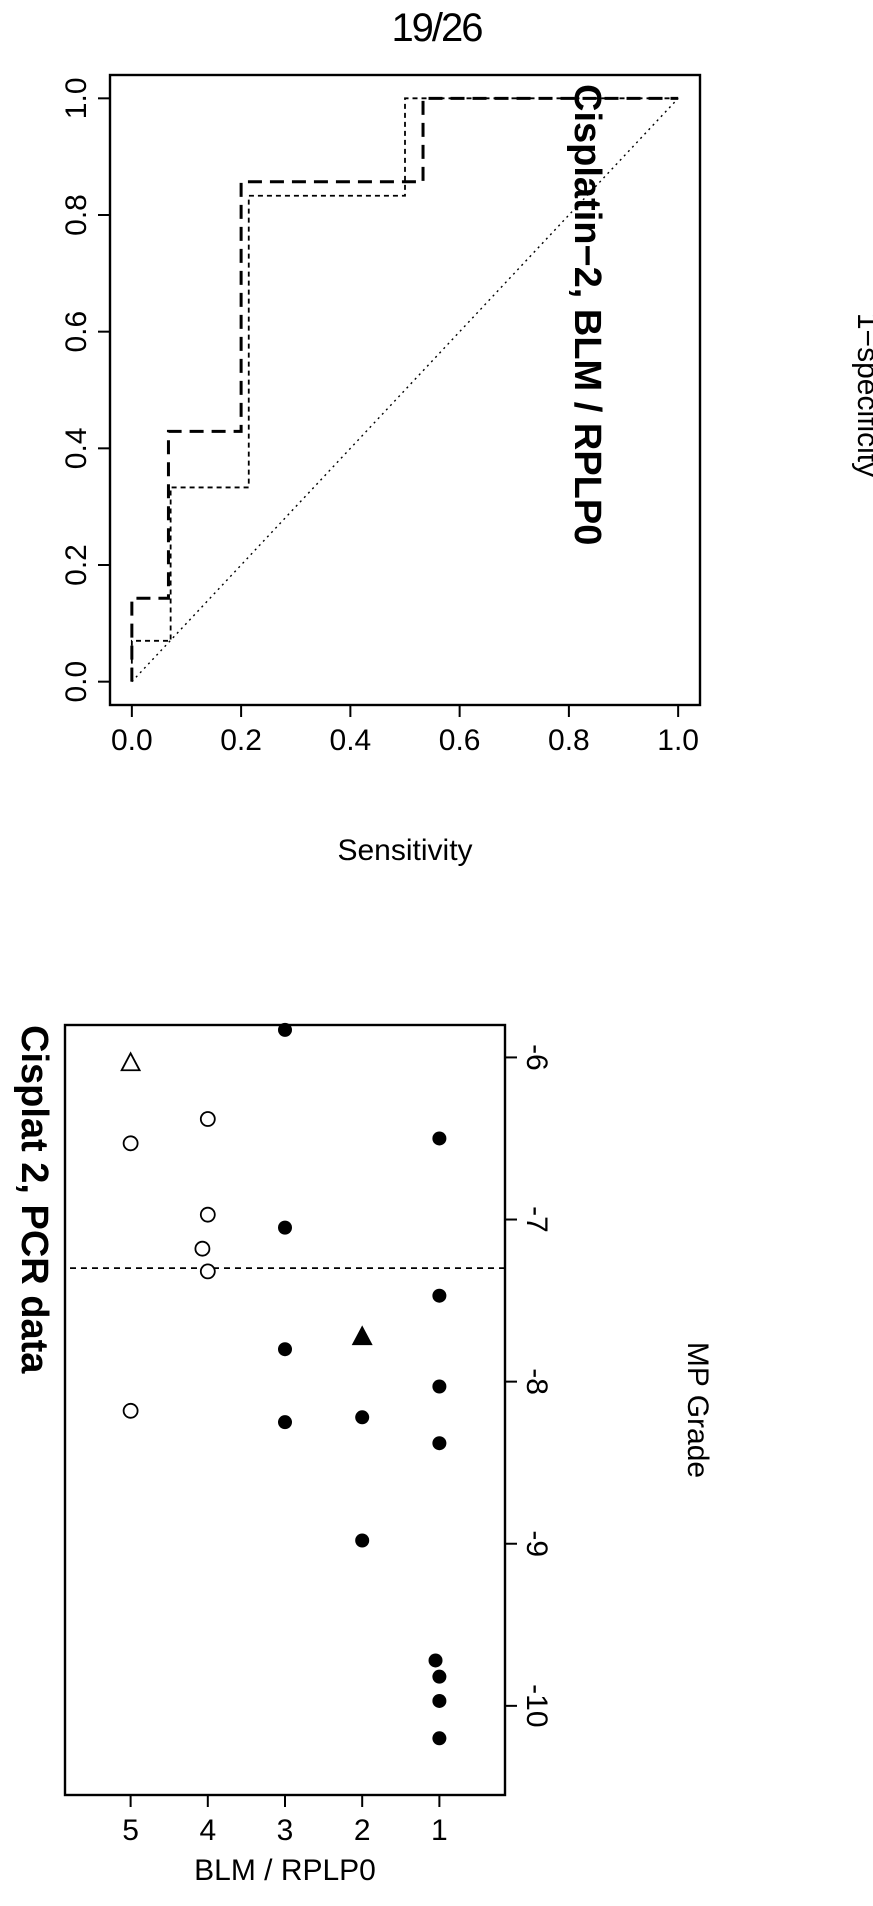 The height and width of the screenshot is (1906, 873). What do you see at coordinates (862, 395) in the screenshot?
I see `roc-xlabel: 1−specificity` at bounding box center [862, 395].